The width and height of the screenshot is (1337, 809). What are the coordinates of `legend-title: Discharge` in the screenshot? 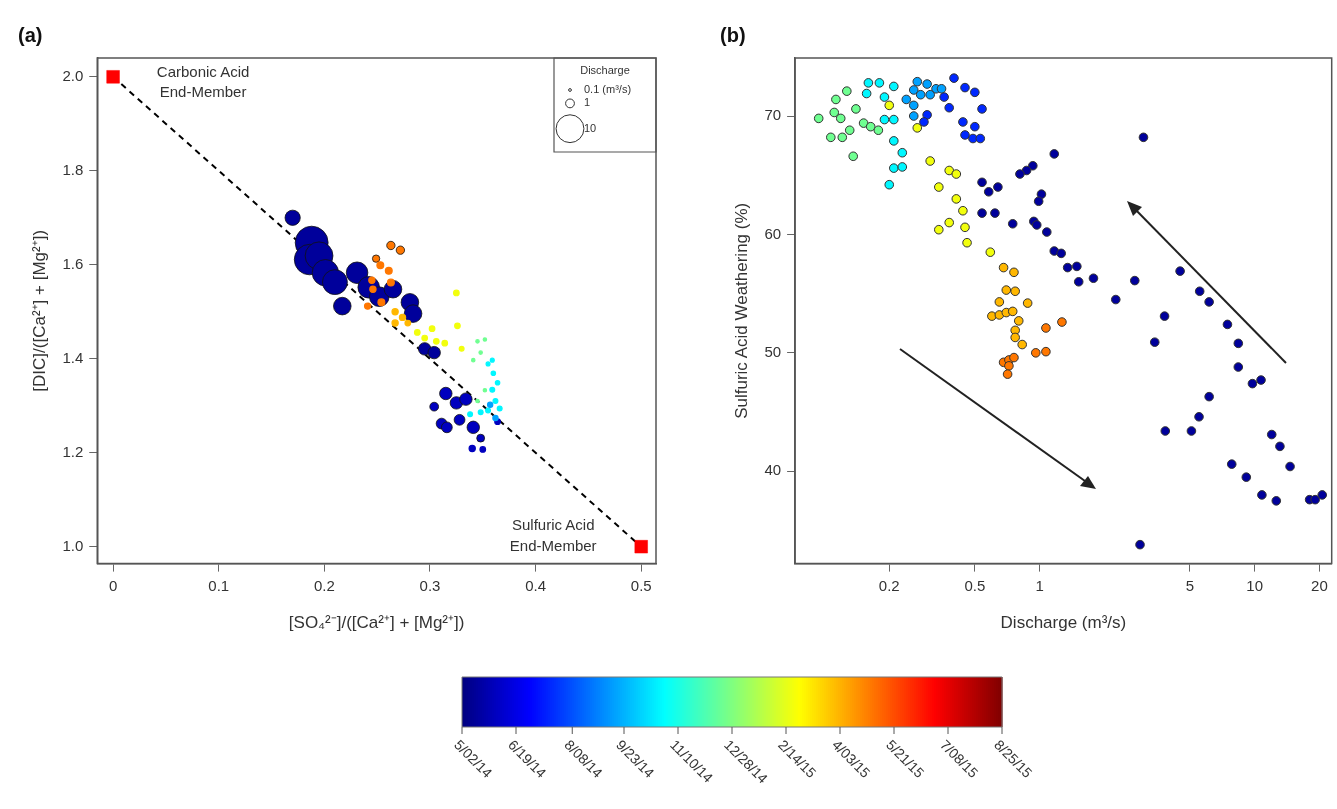 It's located at (605, 70).